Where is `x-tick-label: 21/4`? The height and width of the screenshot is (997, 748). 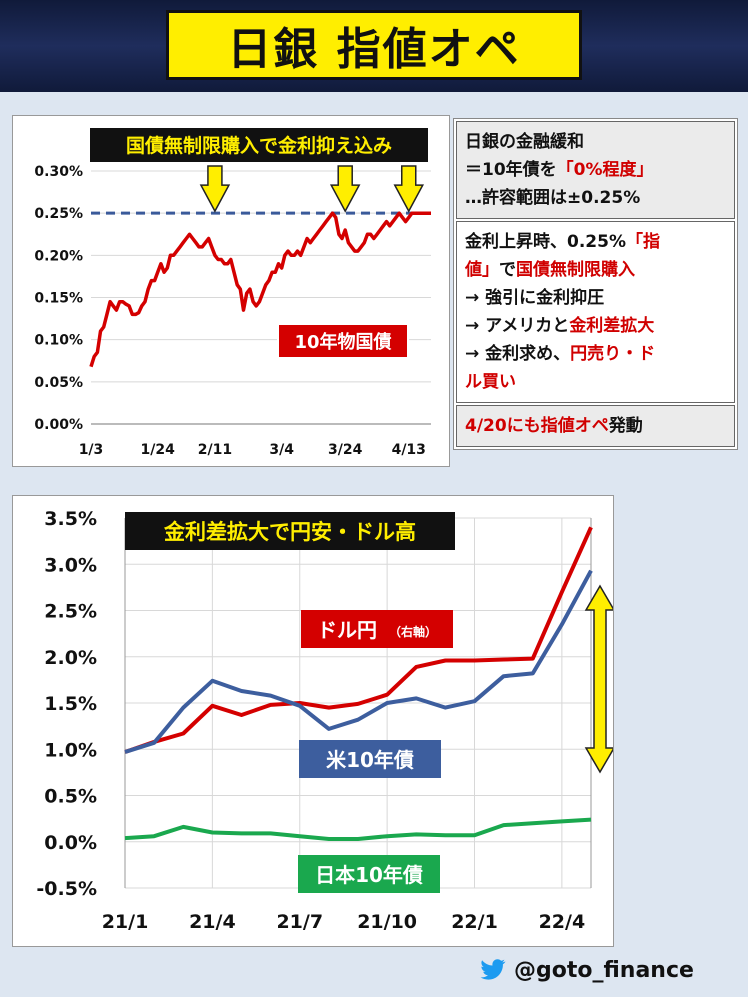 x-tick-label: 21/4 is located at coordinates (212, 922).